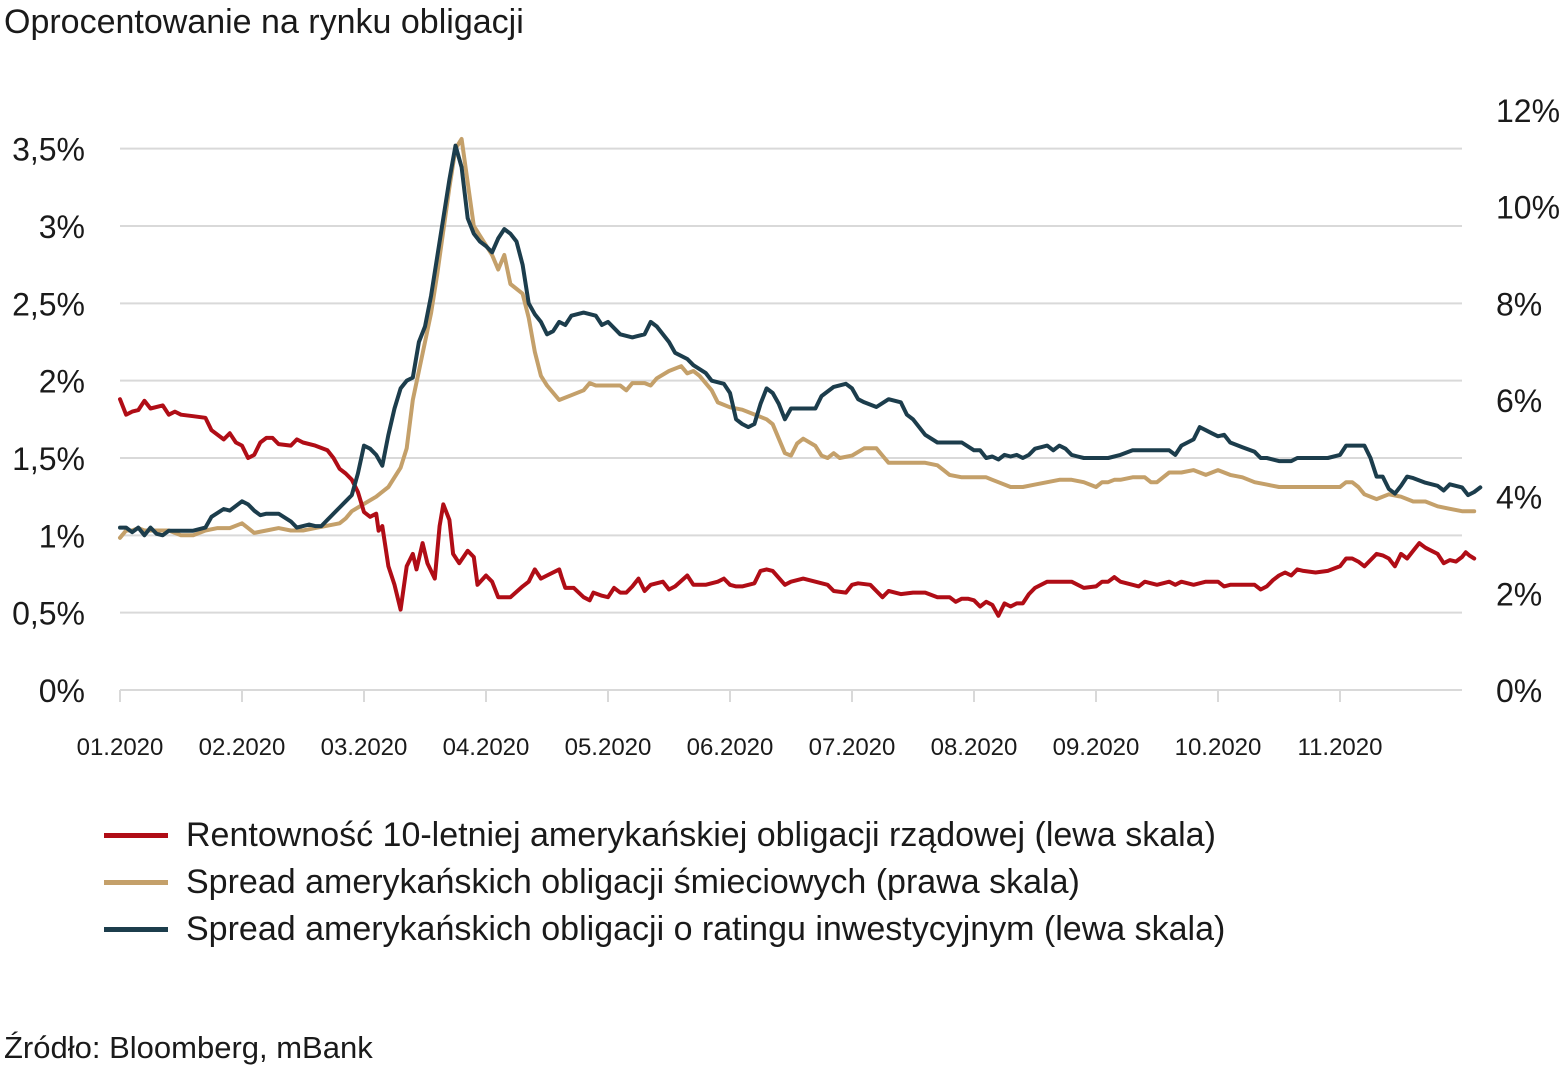 The height and width of the screenshot is (1071, 1566). I want to click on x-tick-label-3: 04.2020, so click(486, 747).